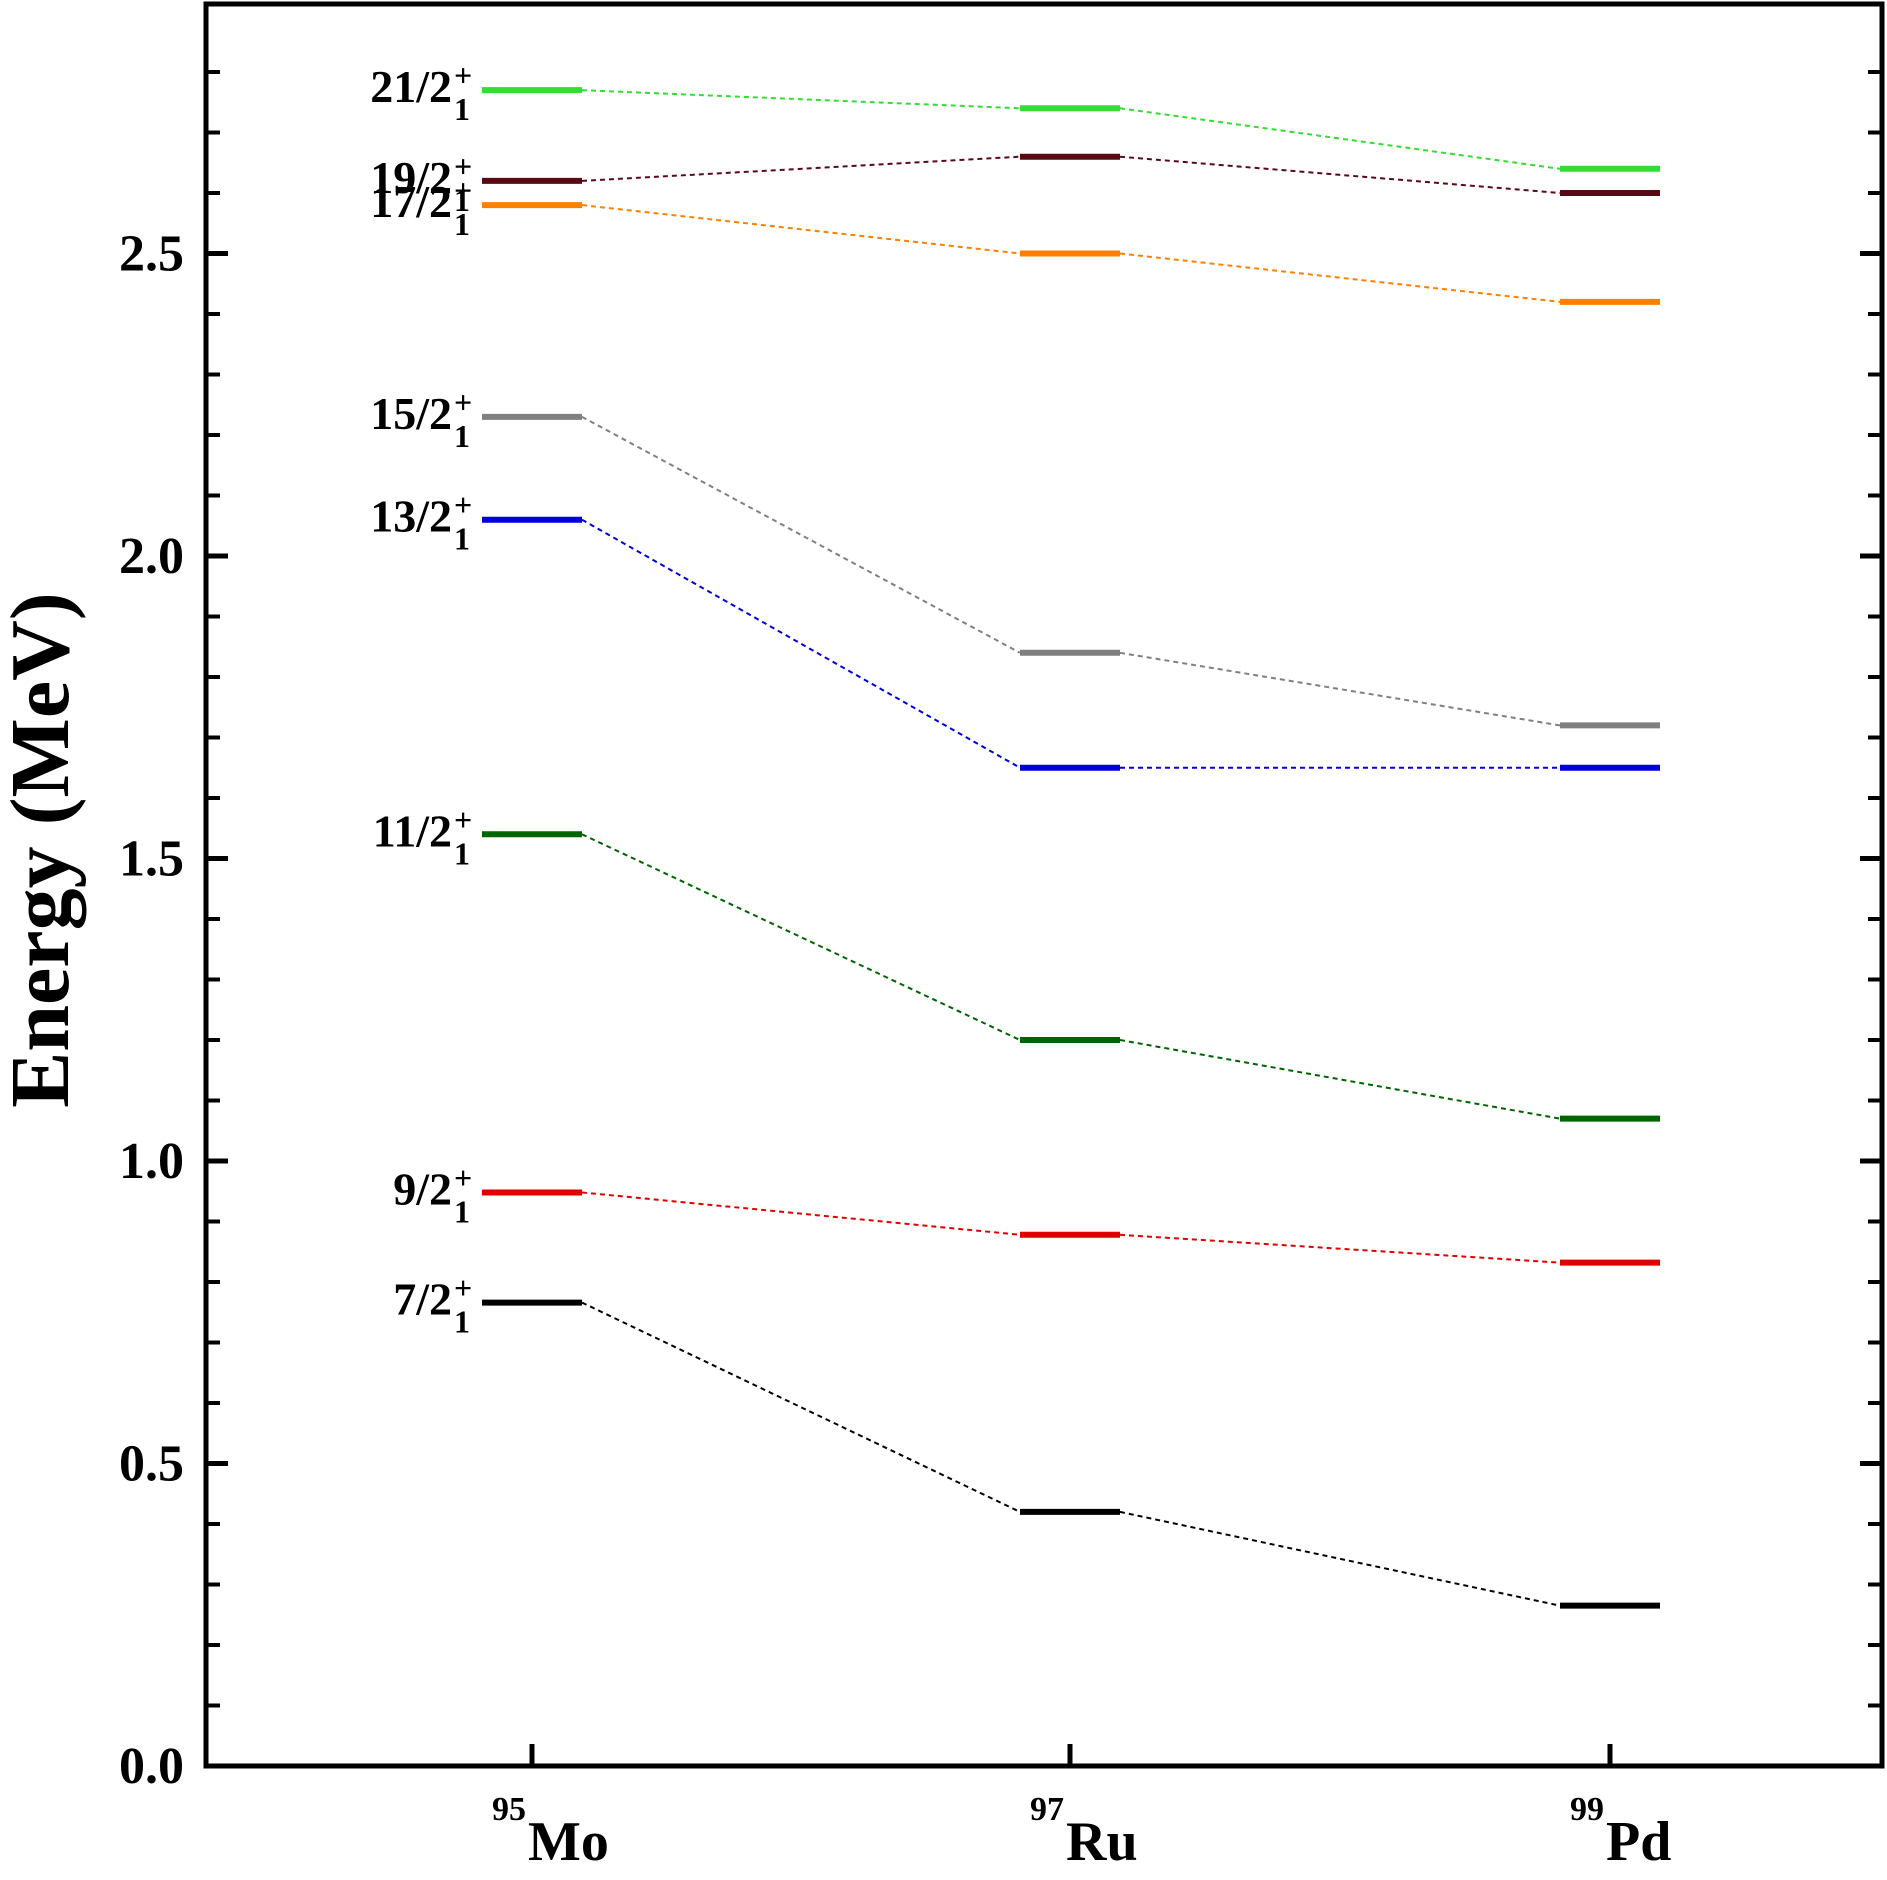 Image resolution: width=1887 pixels, height=1880 pixels. I want to click on level-label-sup-7: +, so click(463, 75).